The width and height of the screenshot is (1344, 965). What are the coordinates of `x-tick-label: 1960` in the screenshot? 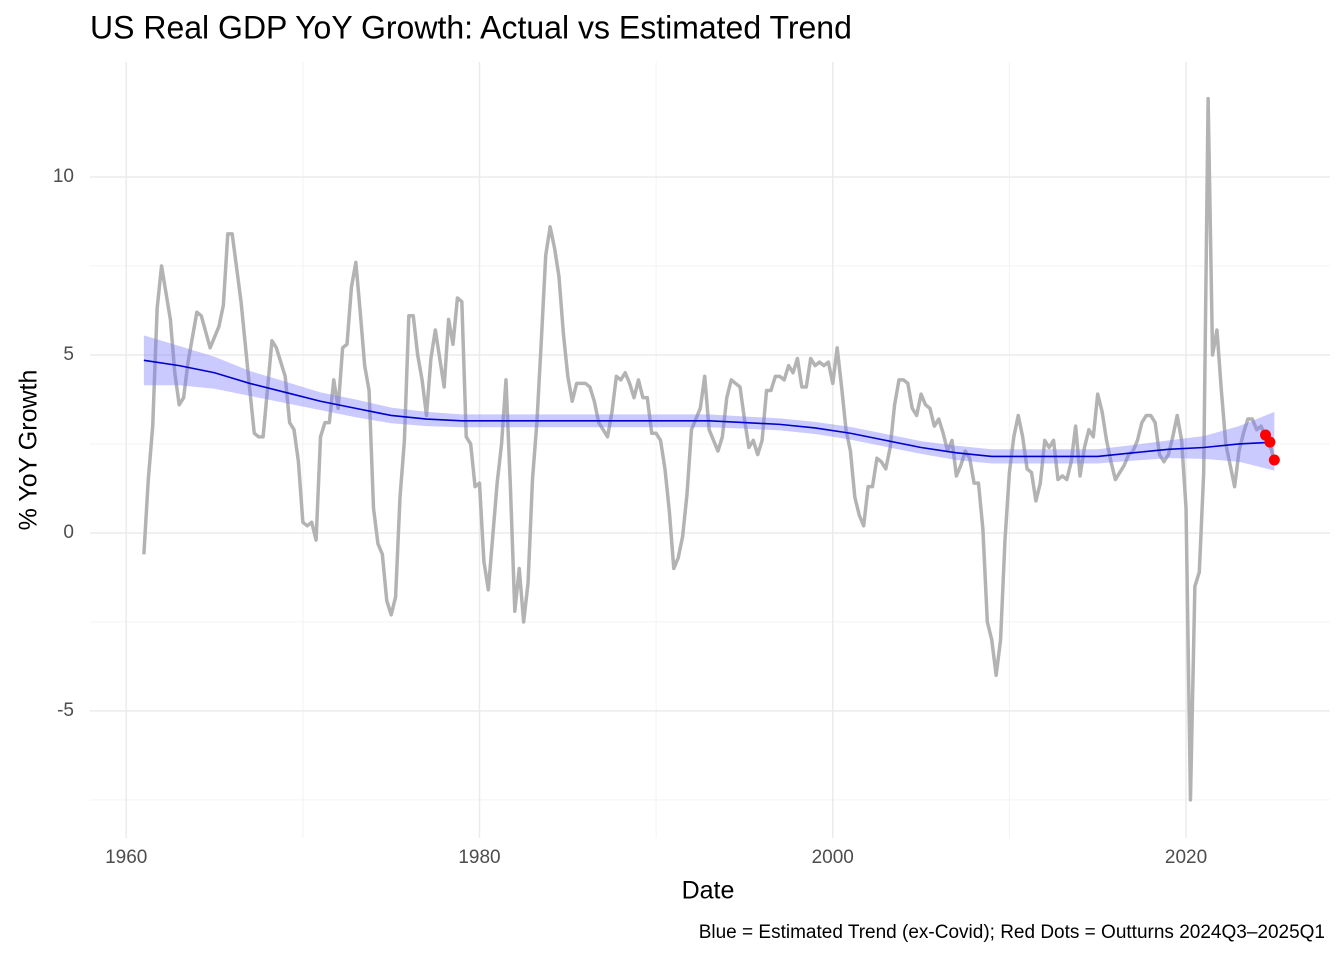 It's located at (126, 857).